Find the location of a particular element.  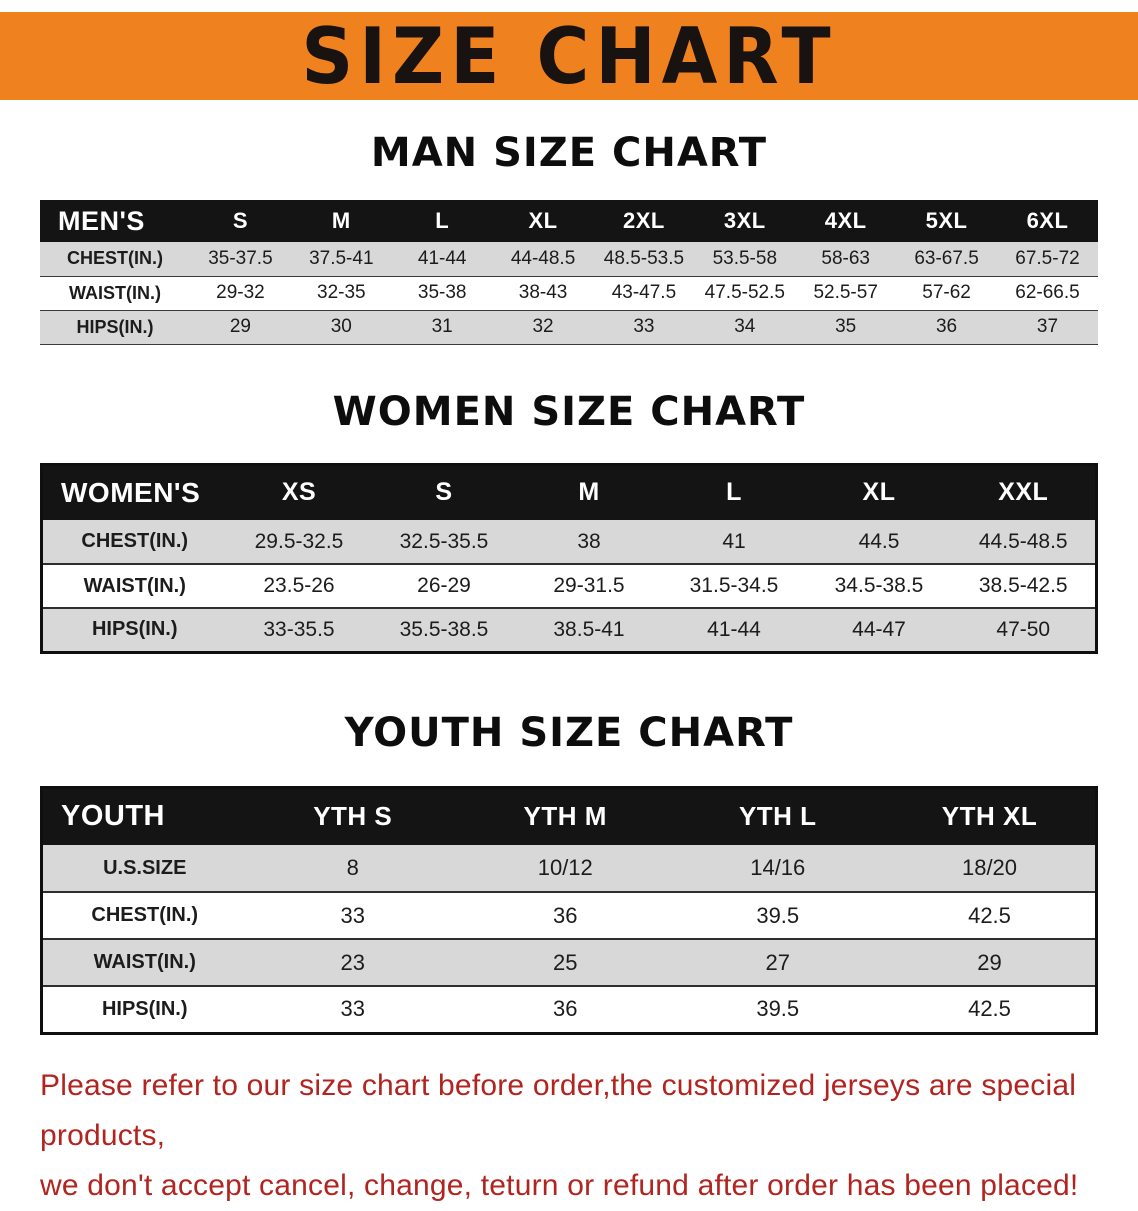

size-value-cell: 47-50 is located at coordinates (1023, 629).